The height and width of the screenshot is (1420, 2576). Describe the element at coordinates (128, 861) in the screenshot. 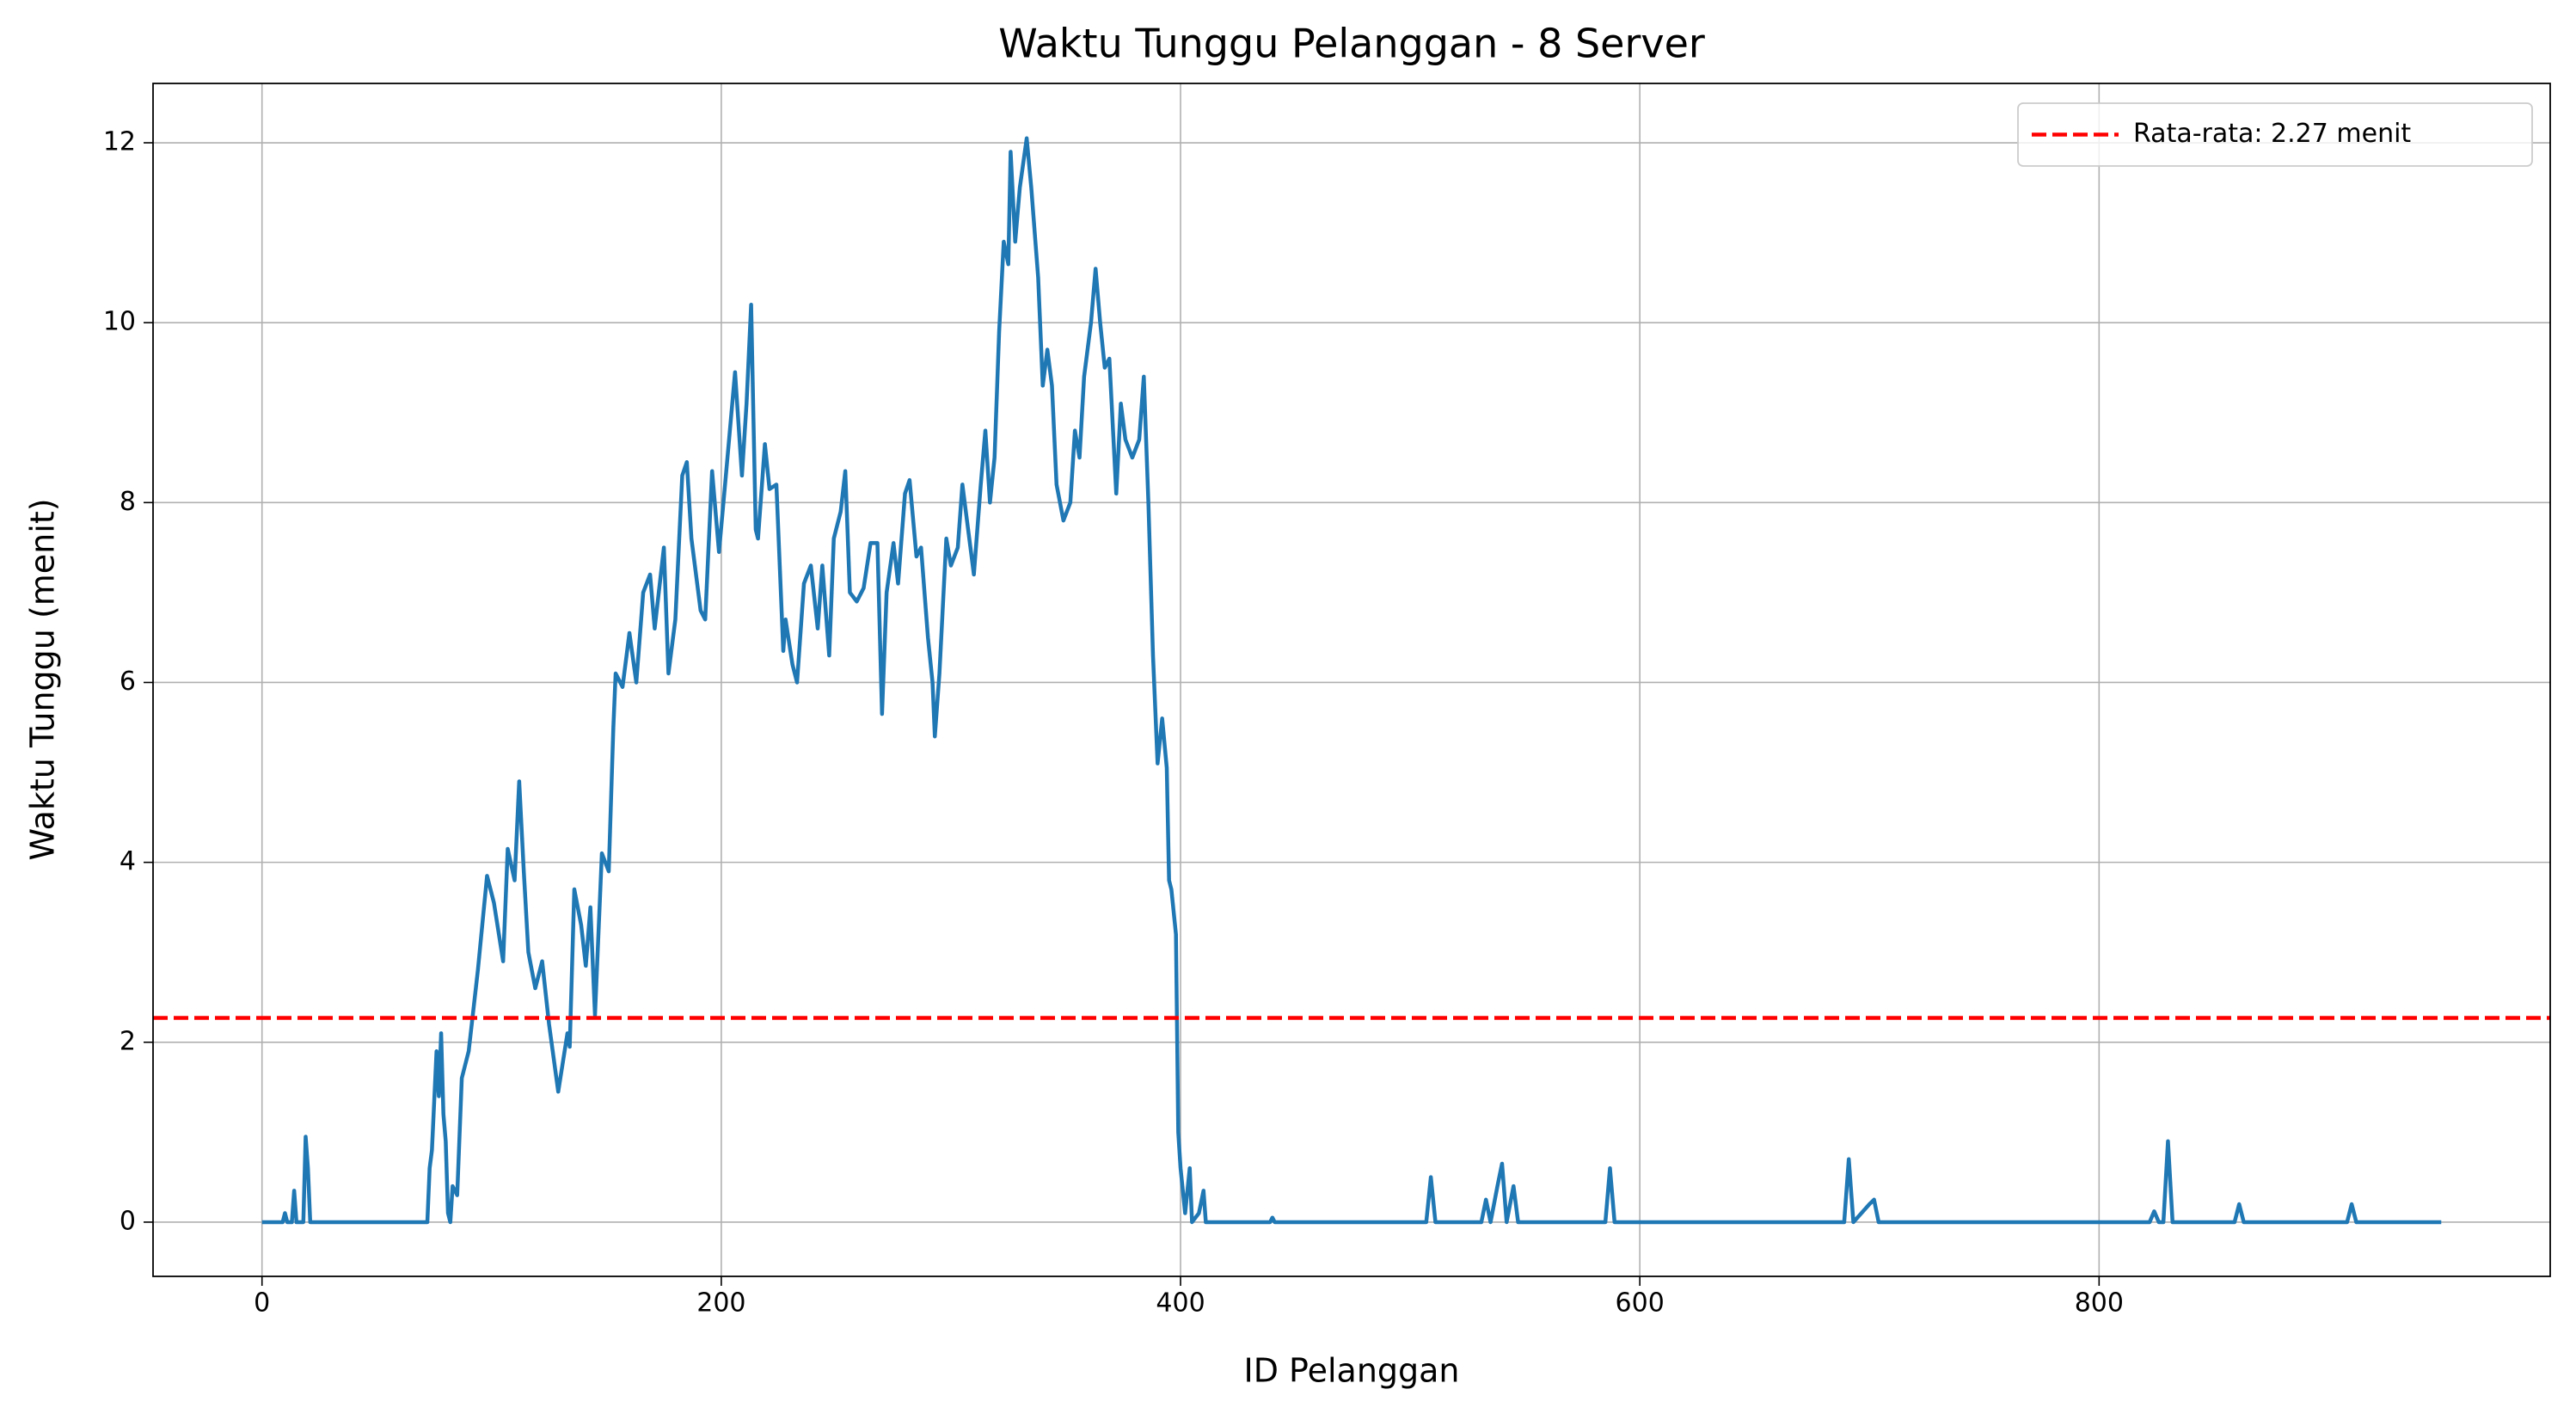

I see `y-tick-label: 4` at that location.